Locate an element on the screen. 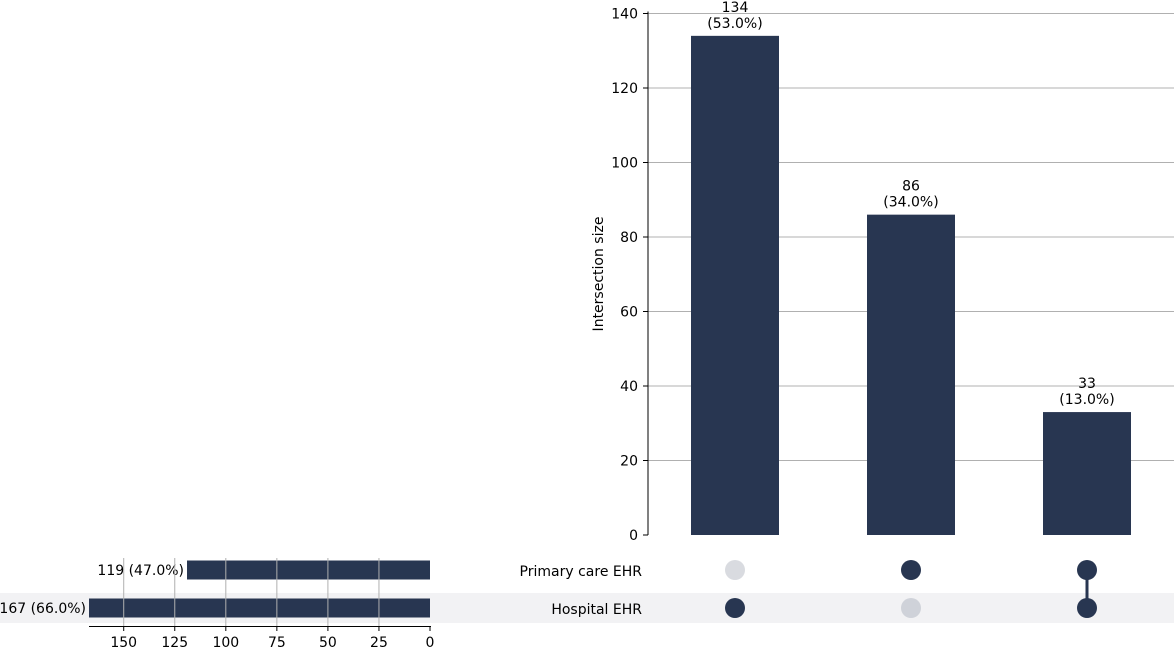 The width and height of the screenshot is (1174, 654). set-size-layer: 119 (47.0%) 167 (66.0%) 150 125 100 75 50 25 0 is located at coordinates (217, 604).